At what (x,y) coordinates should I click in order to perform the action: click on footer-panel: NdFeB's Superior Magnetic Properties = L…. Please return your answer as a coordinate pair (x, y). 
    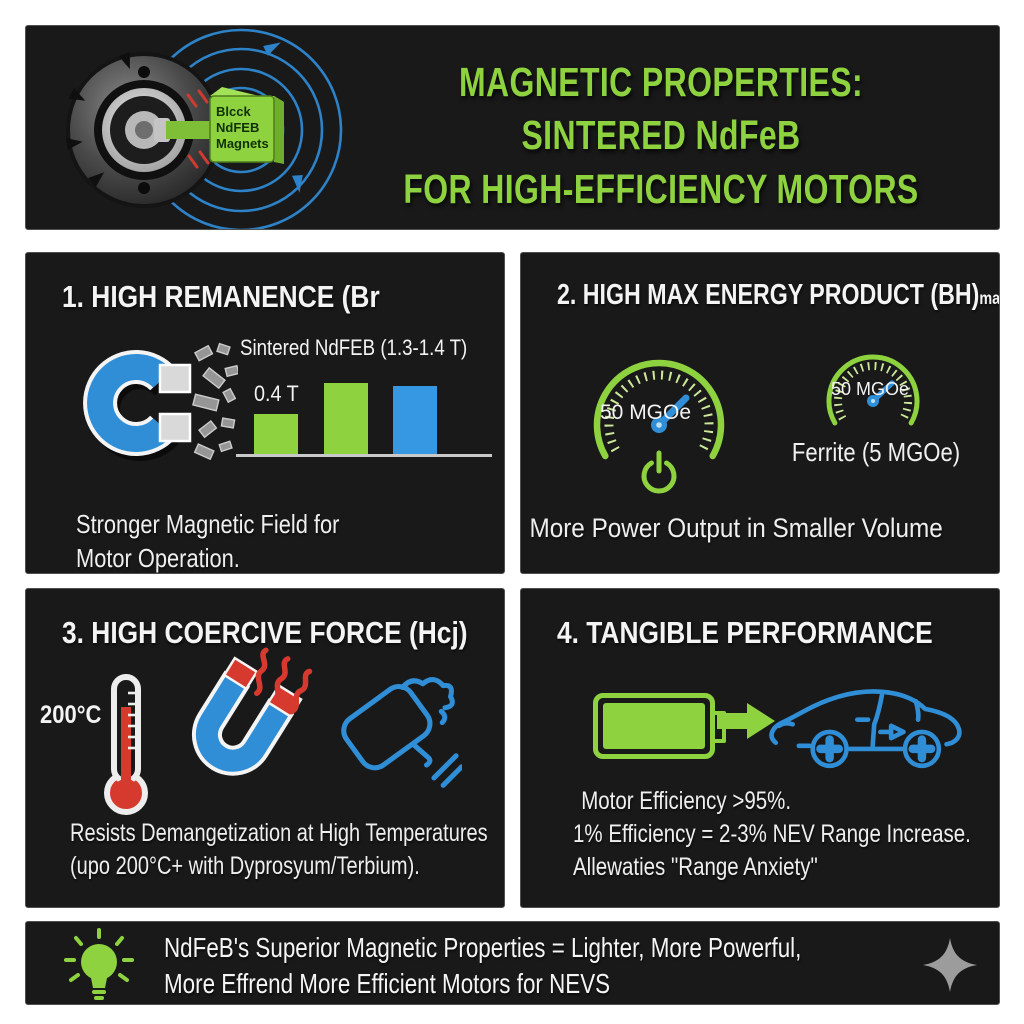
    Looking at the image, I should click on (512, 963).